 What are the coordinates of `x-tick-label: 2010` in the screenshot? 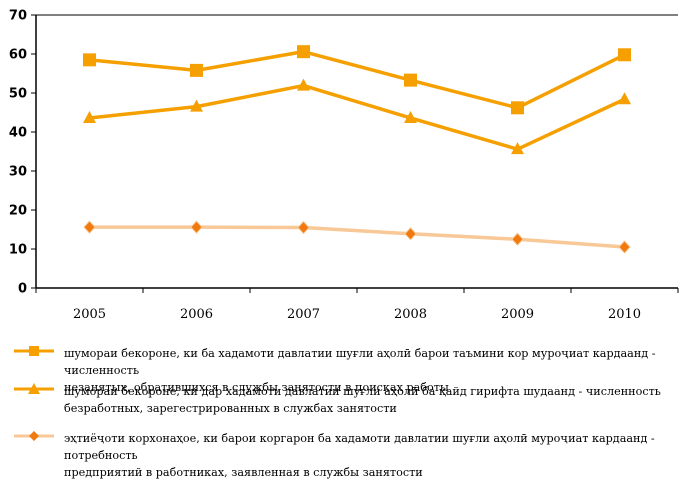 It's located at (624, 314).